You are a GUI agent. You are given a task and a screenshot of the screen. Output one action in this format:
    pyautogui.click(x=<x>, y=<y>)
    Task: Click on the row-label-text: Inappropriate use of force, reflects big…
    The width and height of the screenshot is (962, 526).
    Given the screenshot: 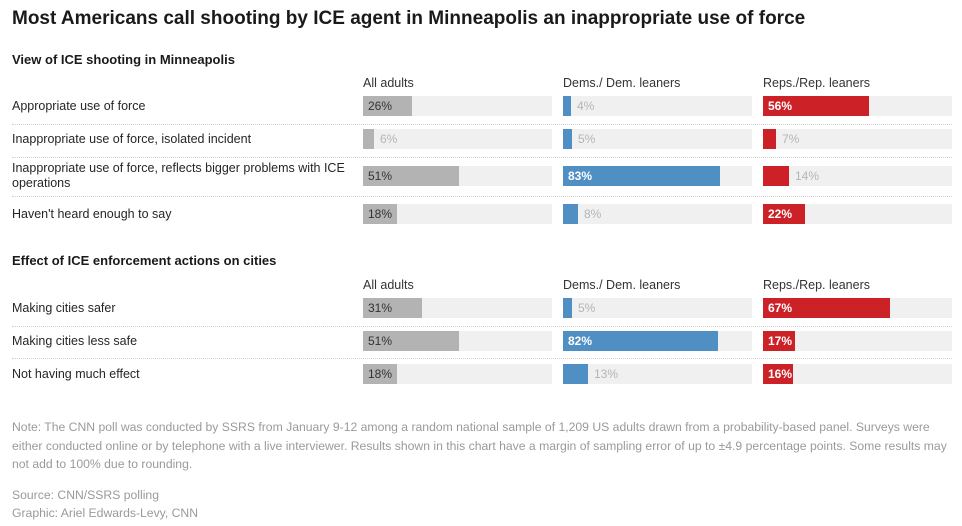 What is the action you would take?
    pyautogui.click(x=178, y=175)
    